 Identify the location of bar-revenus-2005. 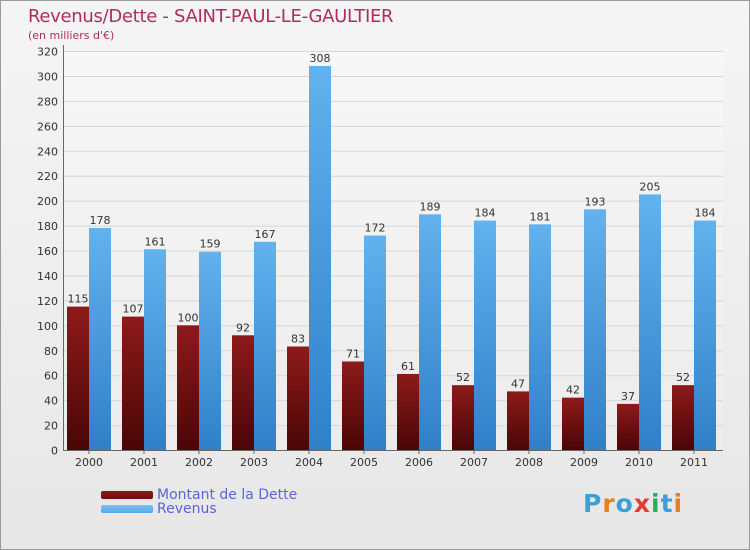
(375, 342).